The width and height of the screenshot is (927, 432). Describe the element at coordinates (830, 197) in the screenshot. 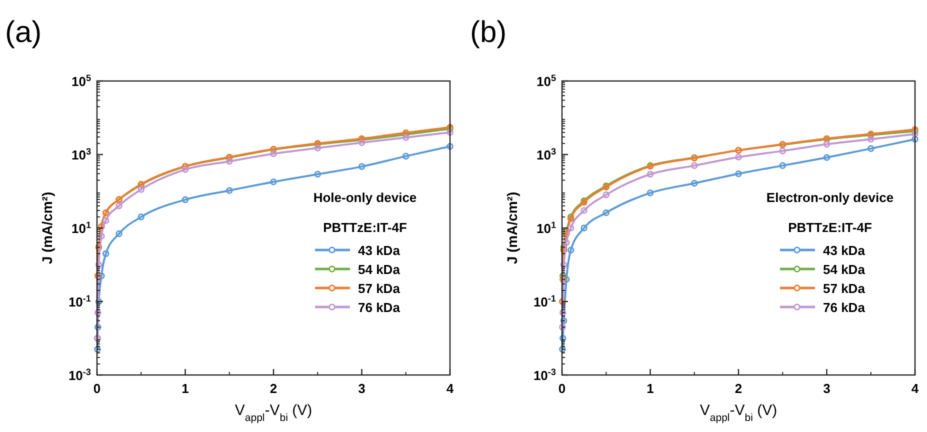

I see `annotation: Electron-only device` at that location.